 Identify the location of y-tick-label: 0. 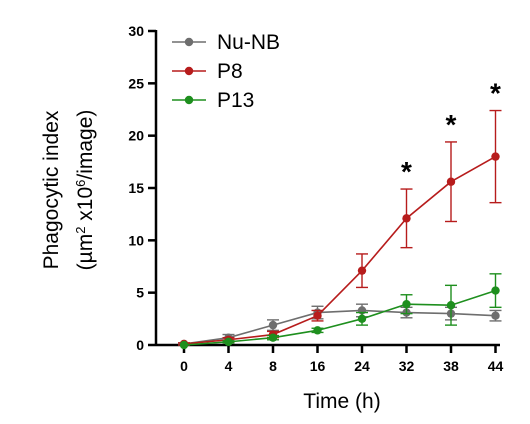
(140, 345).